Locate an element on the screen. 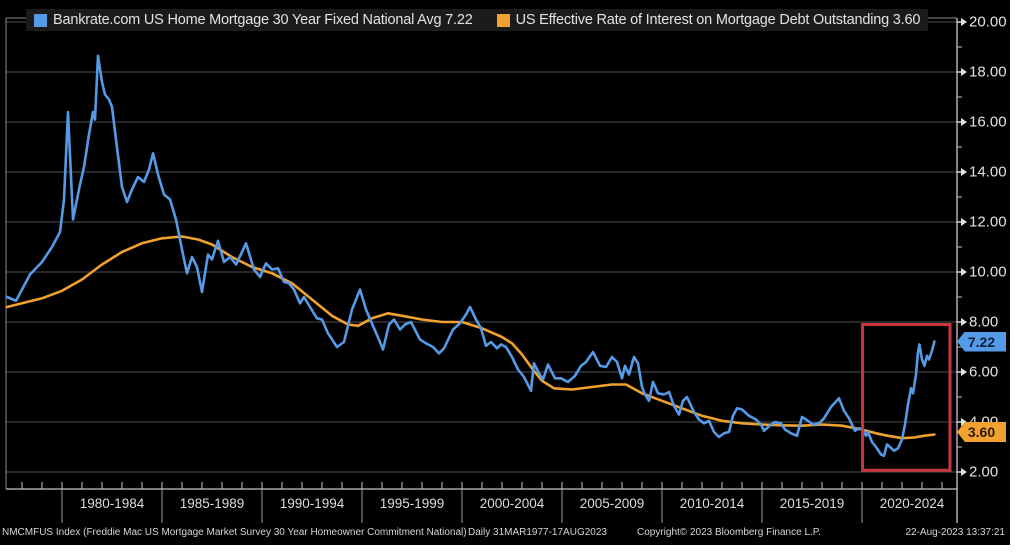  y-axis-tick-label: 14.00 is located at coordinates (988, 172).